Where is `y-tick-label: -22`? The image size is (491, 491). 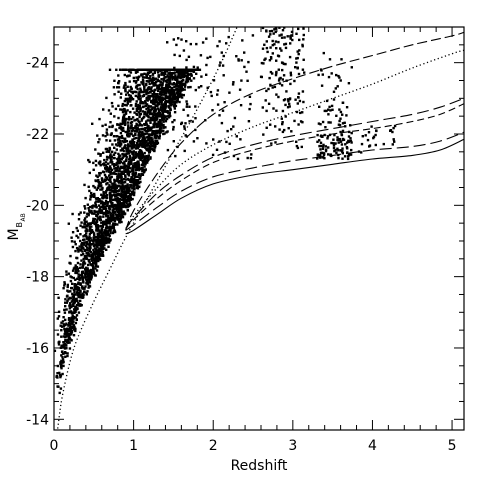
y-tick-label: -22 is located at coordinates (37, 135).